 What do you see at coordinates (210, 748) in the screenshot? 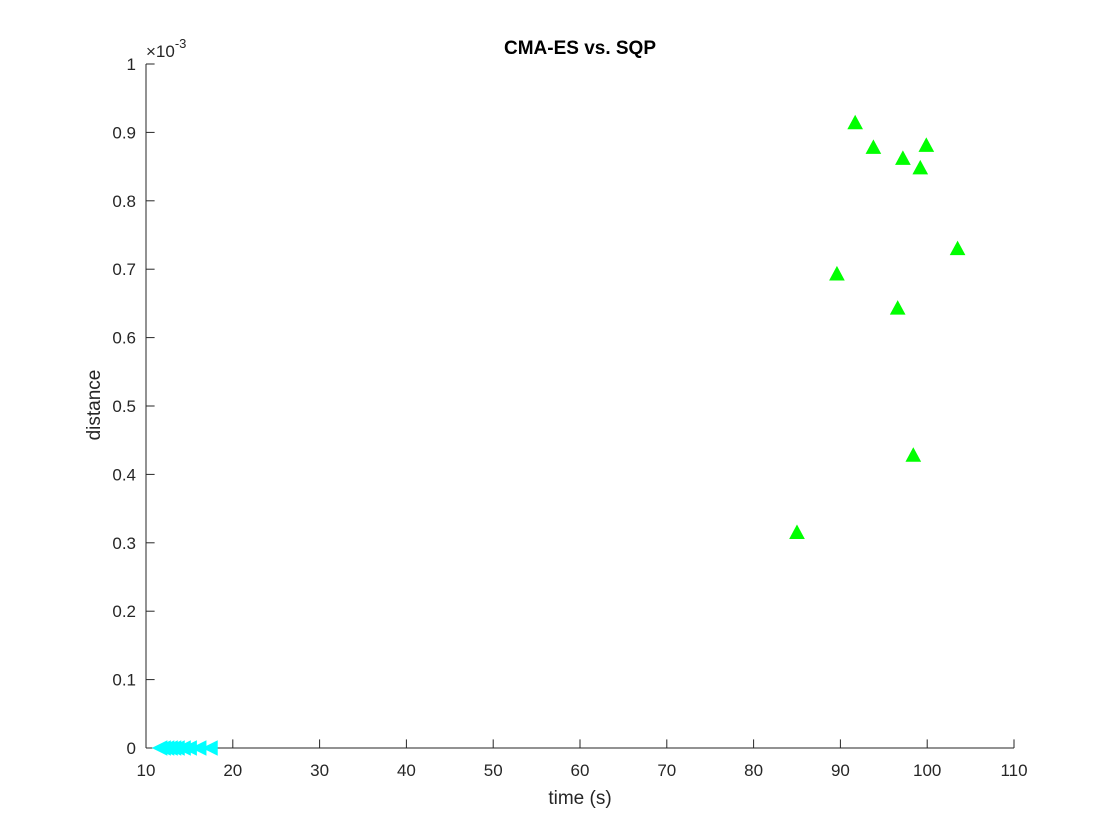
I see `triangle-left-marker` at bounding box center [210, 748].